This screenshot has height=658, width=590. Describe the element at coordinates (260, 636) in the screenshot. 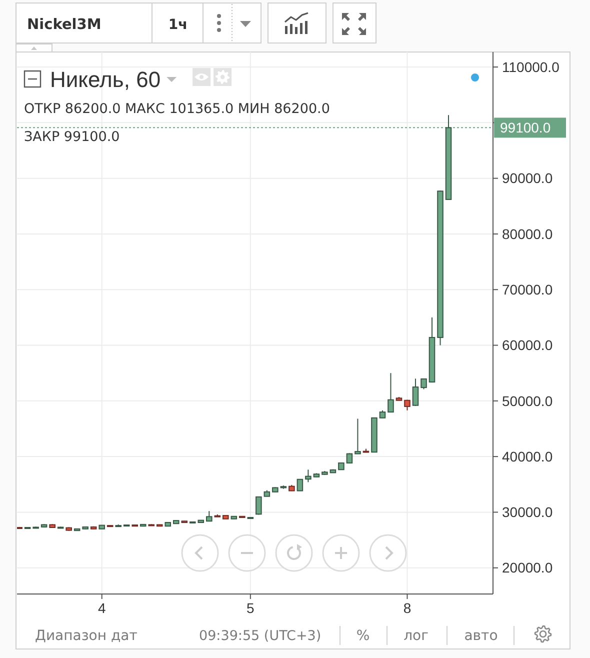

I see `text: 09:39:55 (UTC+3)` at that location.